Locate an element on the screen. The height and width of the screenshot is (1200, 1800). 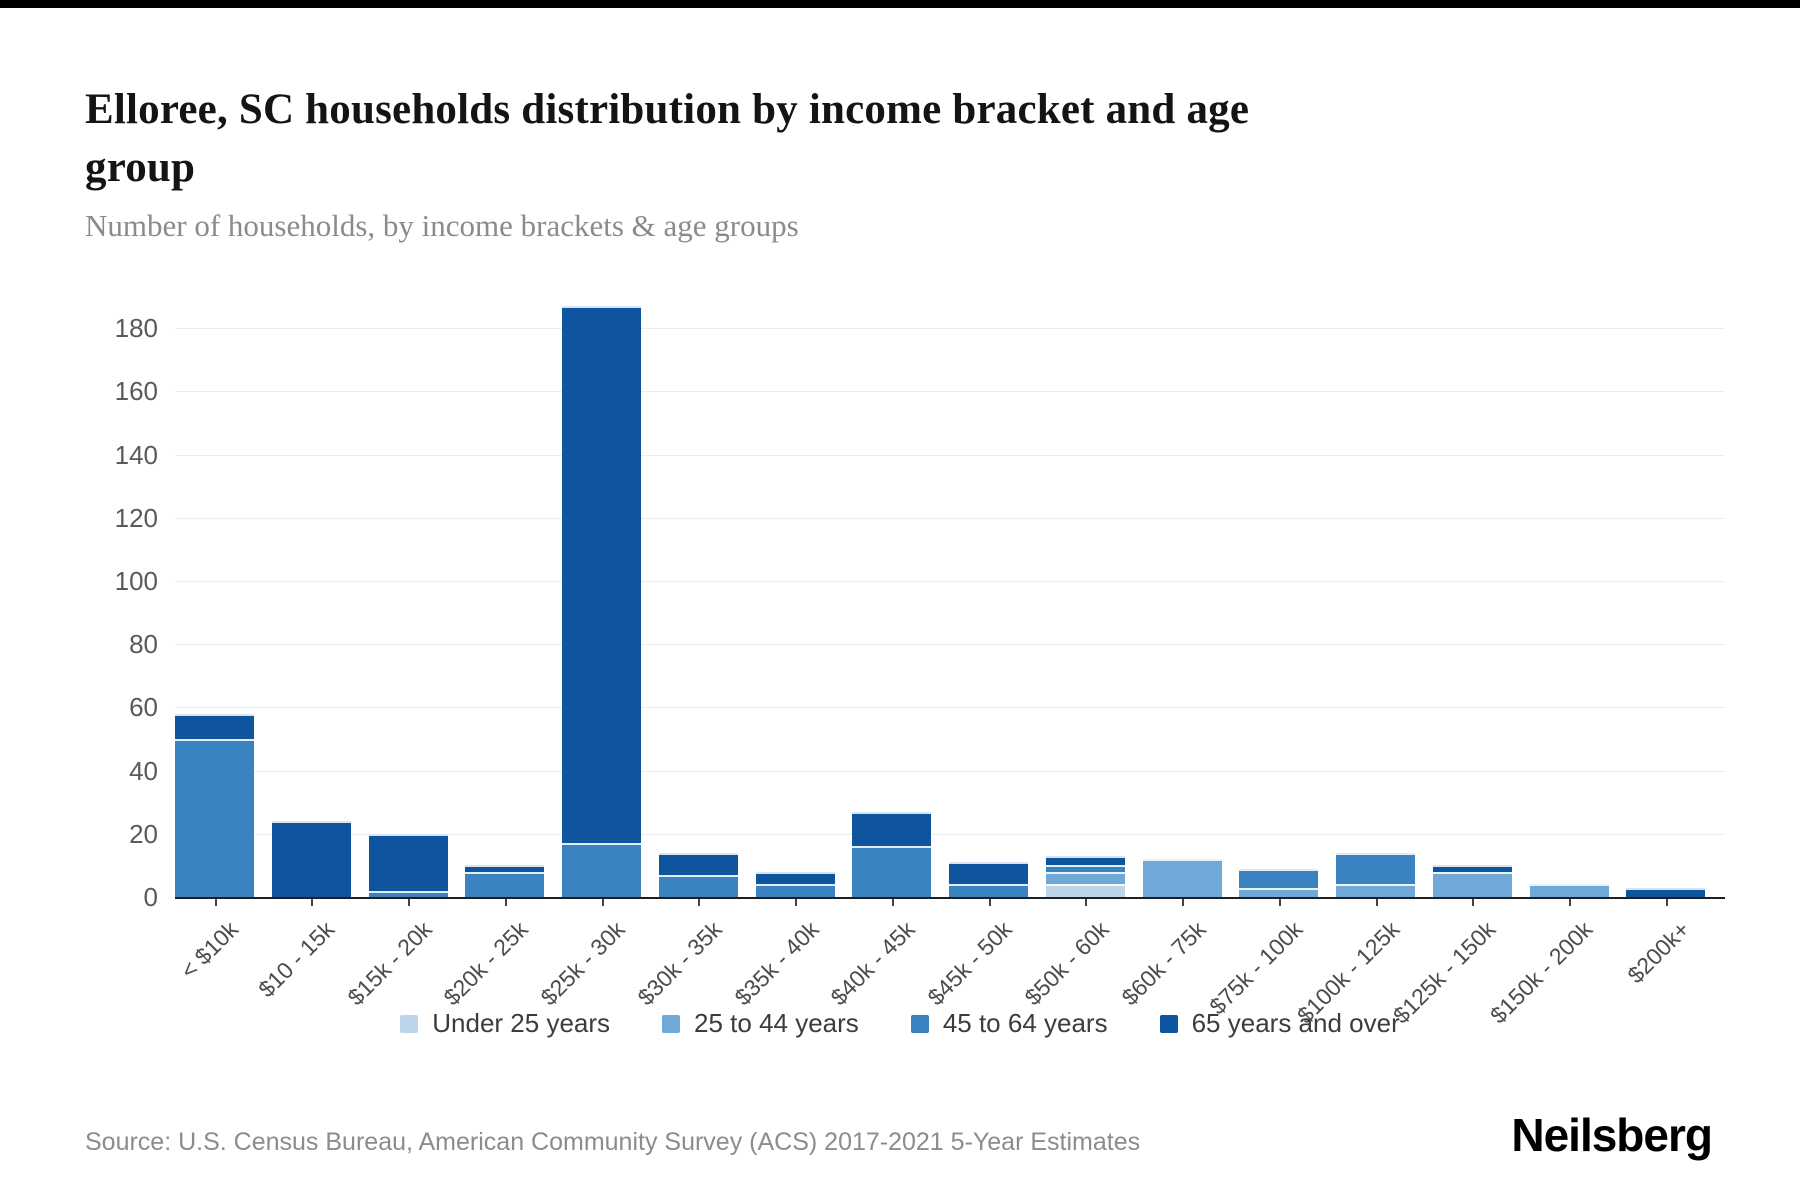
y-axis-tick-label: 100 is located at coordinates (136, 581).